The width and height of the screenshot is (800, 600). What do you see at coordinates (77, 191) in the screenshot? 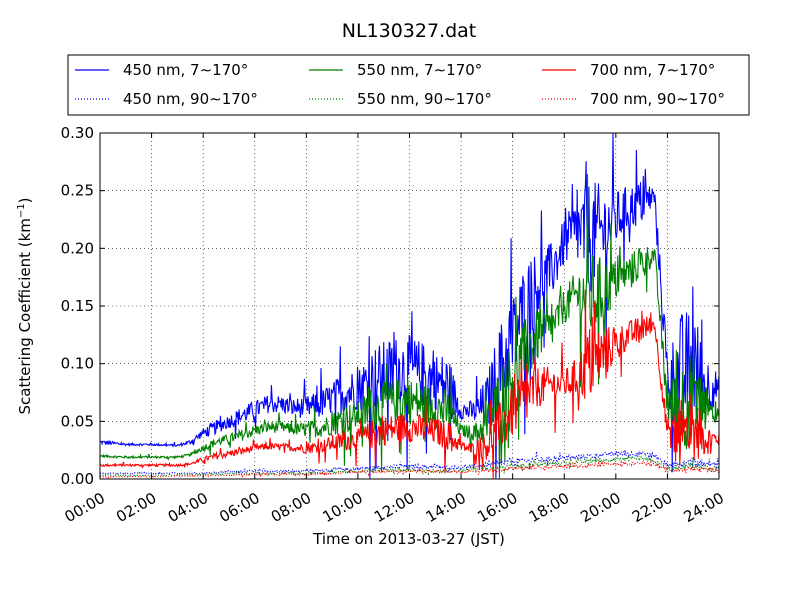
I see `y-tick-label: 0.25` at bounding box center [77, 191].